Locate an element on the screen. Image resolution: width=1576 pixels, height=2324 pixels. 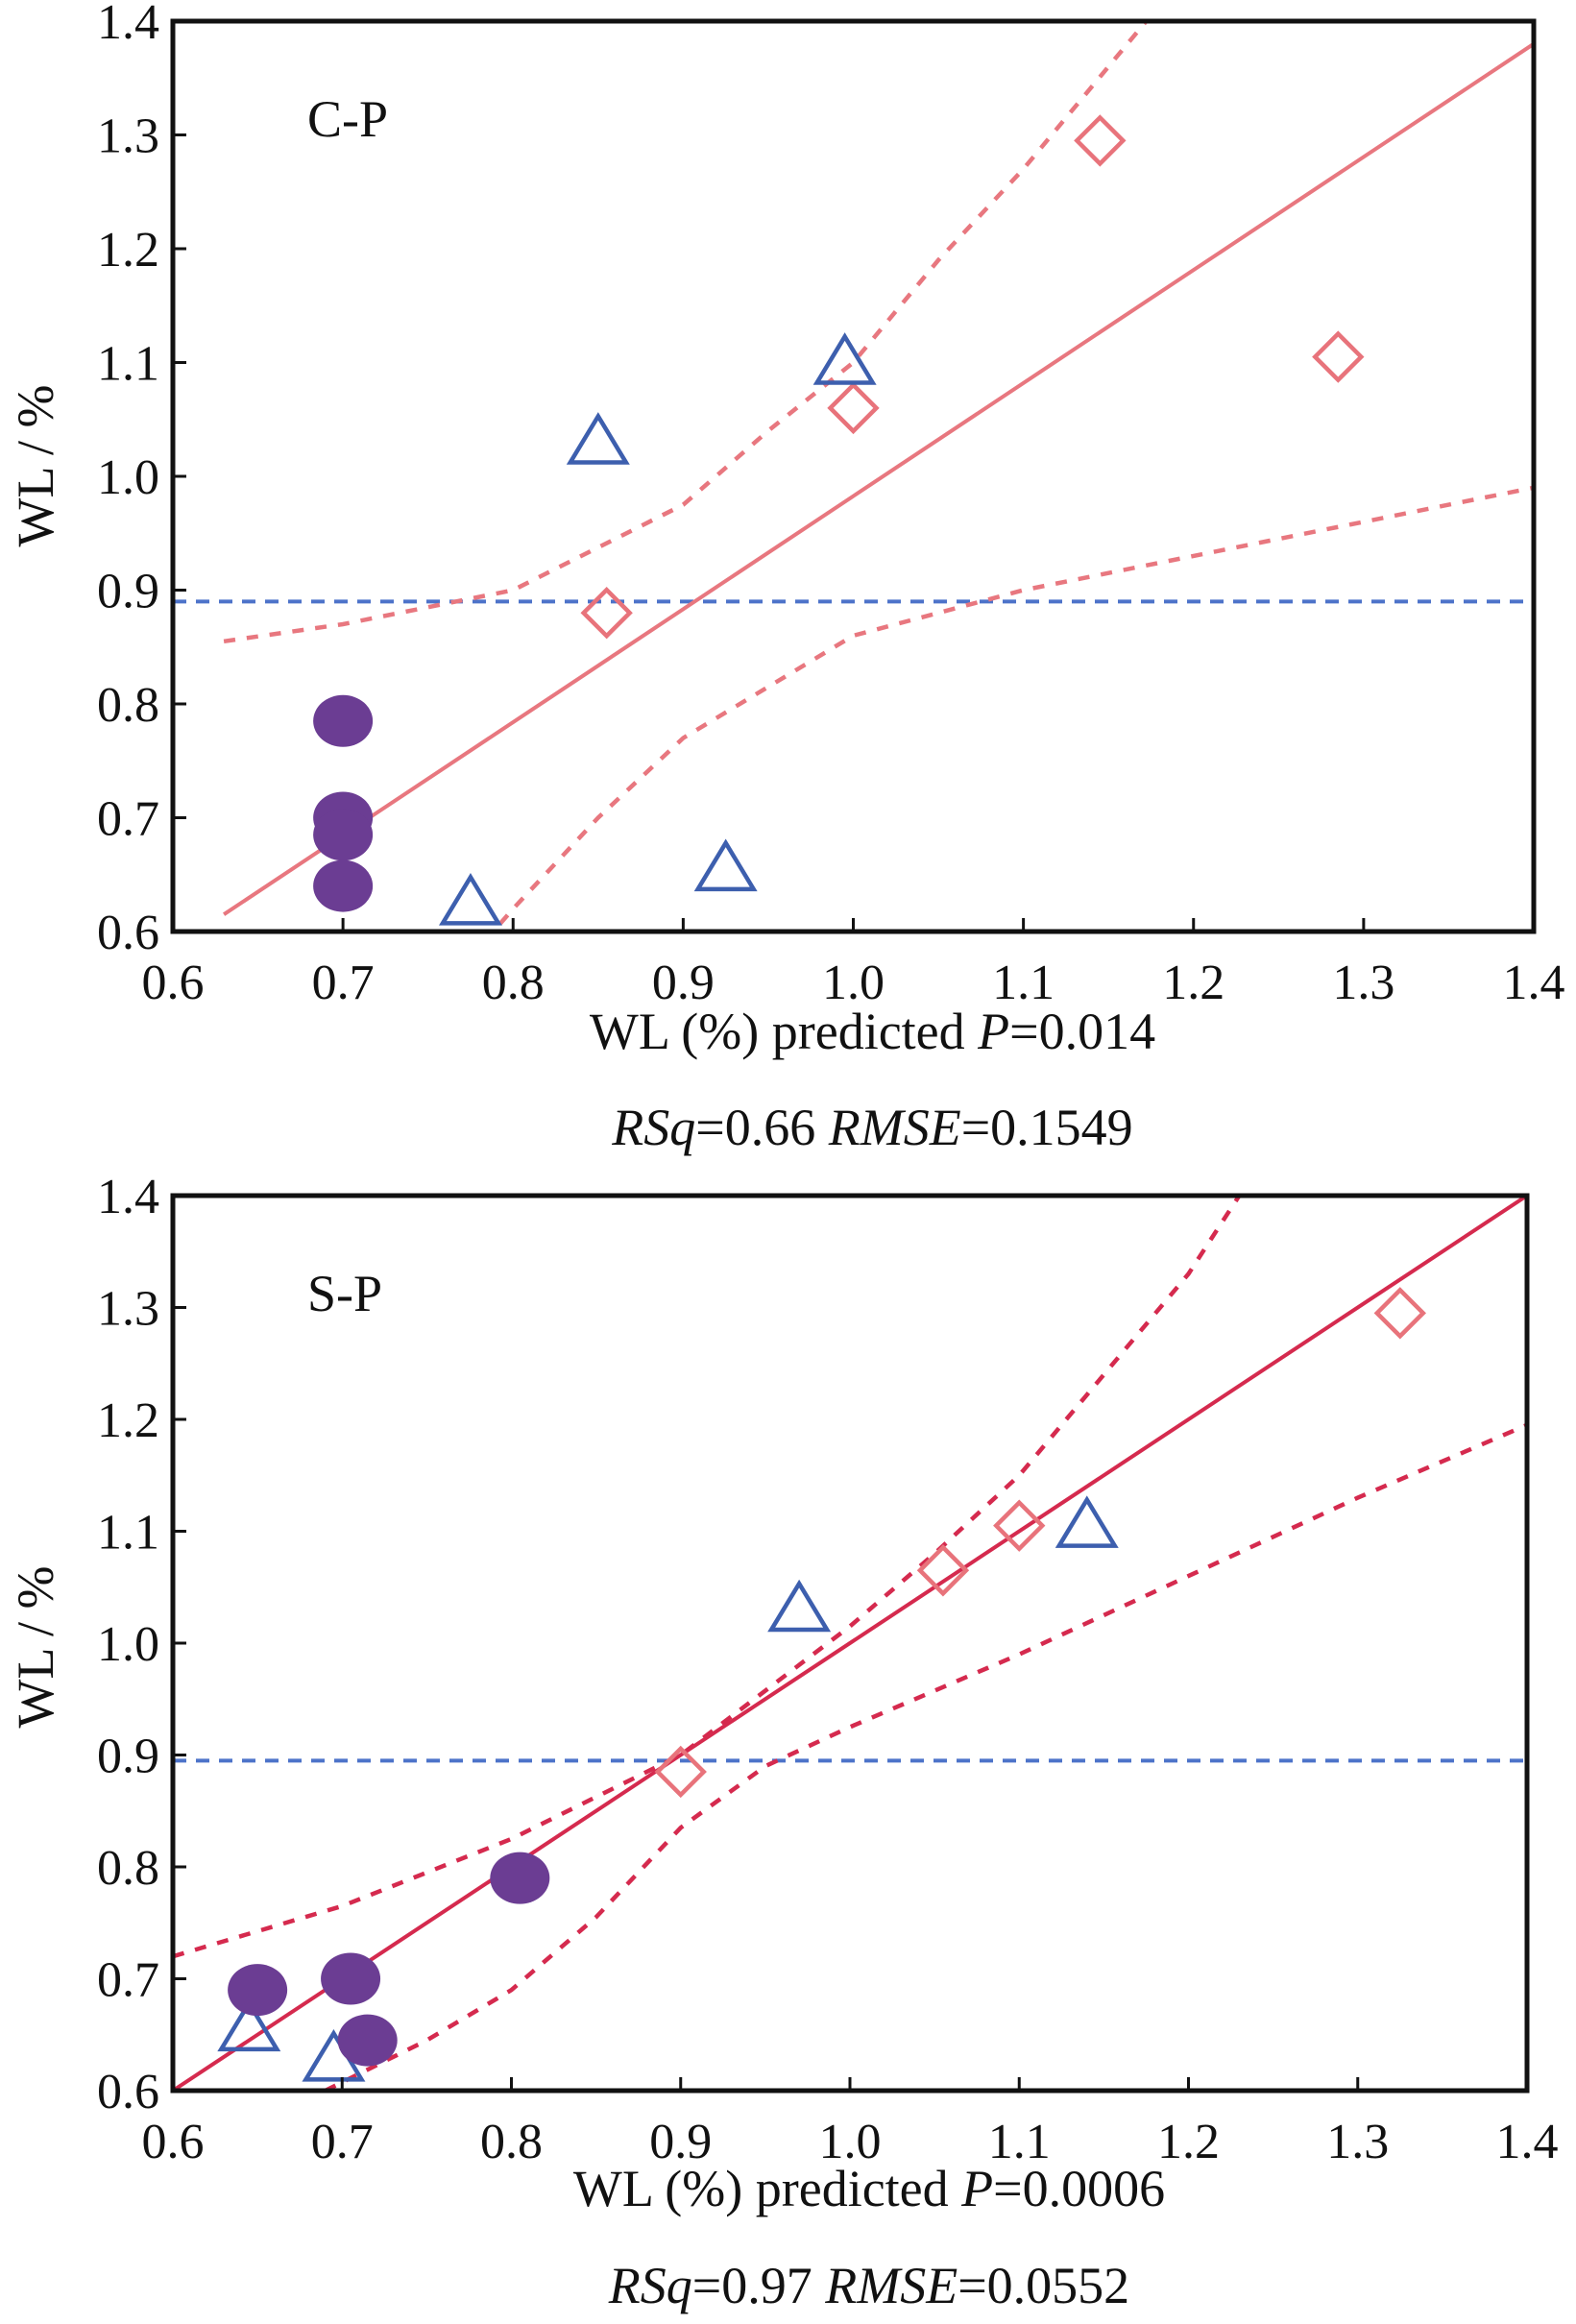
x-axis-label: WL (%) predicted P=0.0006 is located at coordinates (869, 2188).